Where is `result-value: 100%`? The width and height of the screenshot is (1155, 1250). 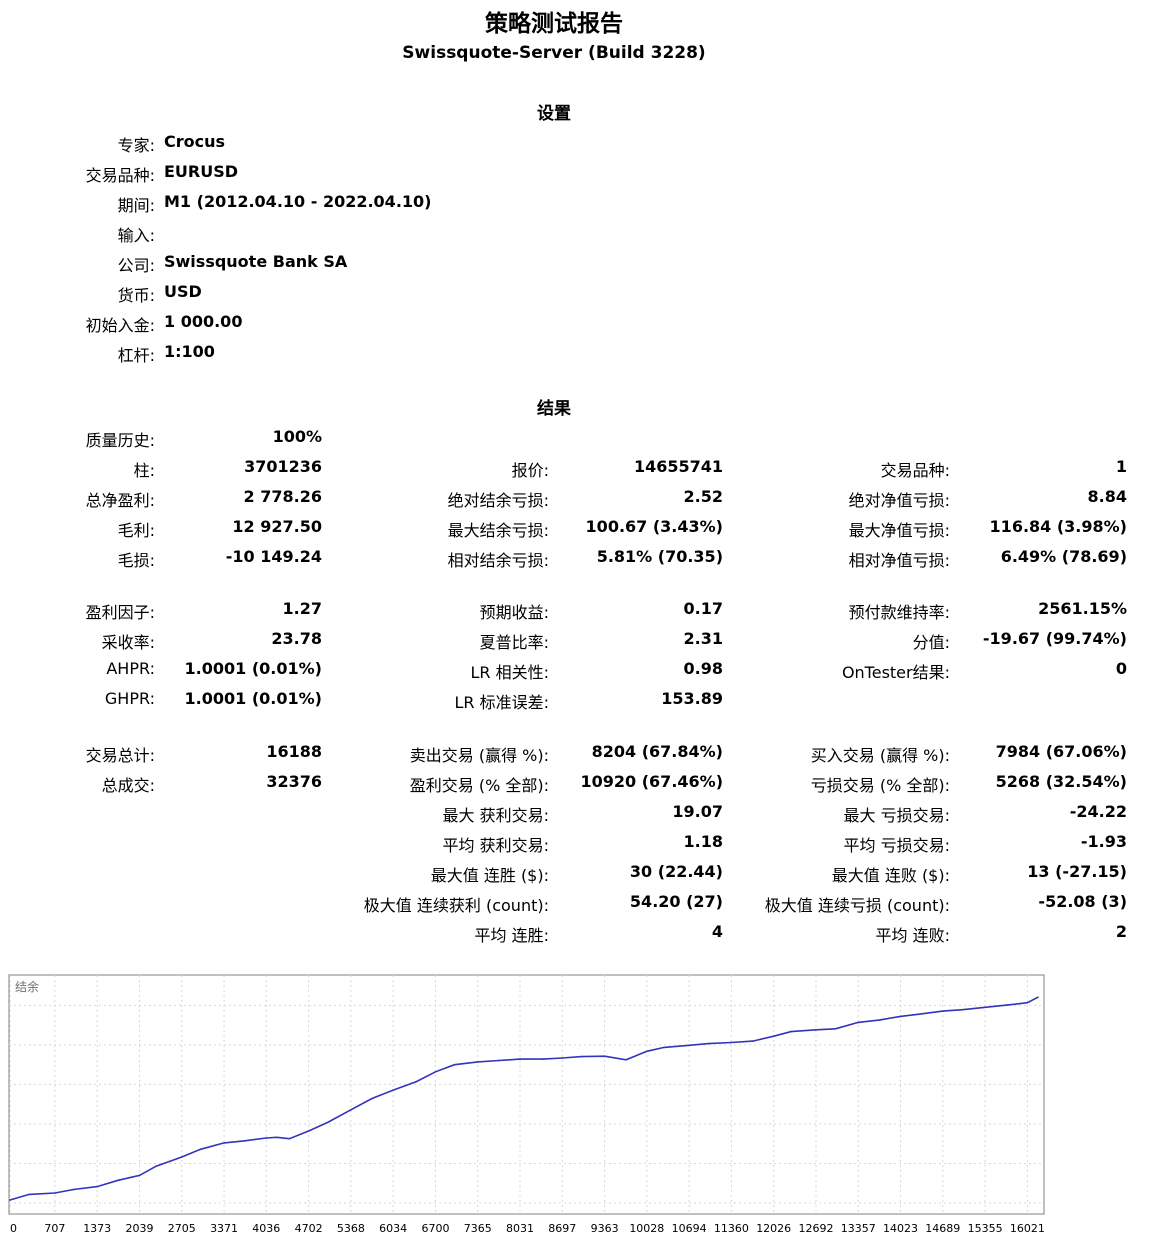
result-value: 100% is located at coordinates (297, 436).